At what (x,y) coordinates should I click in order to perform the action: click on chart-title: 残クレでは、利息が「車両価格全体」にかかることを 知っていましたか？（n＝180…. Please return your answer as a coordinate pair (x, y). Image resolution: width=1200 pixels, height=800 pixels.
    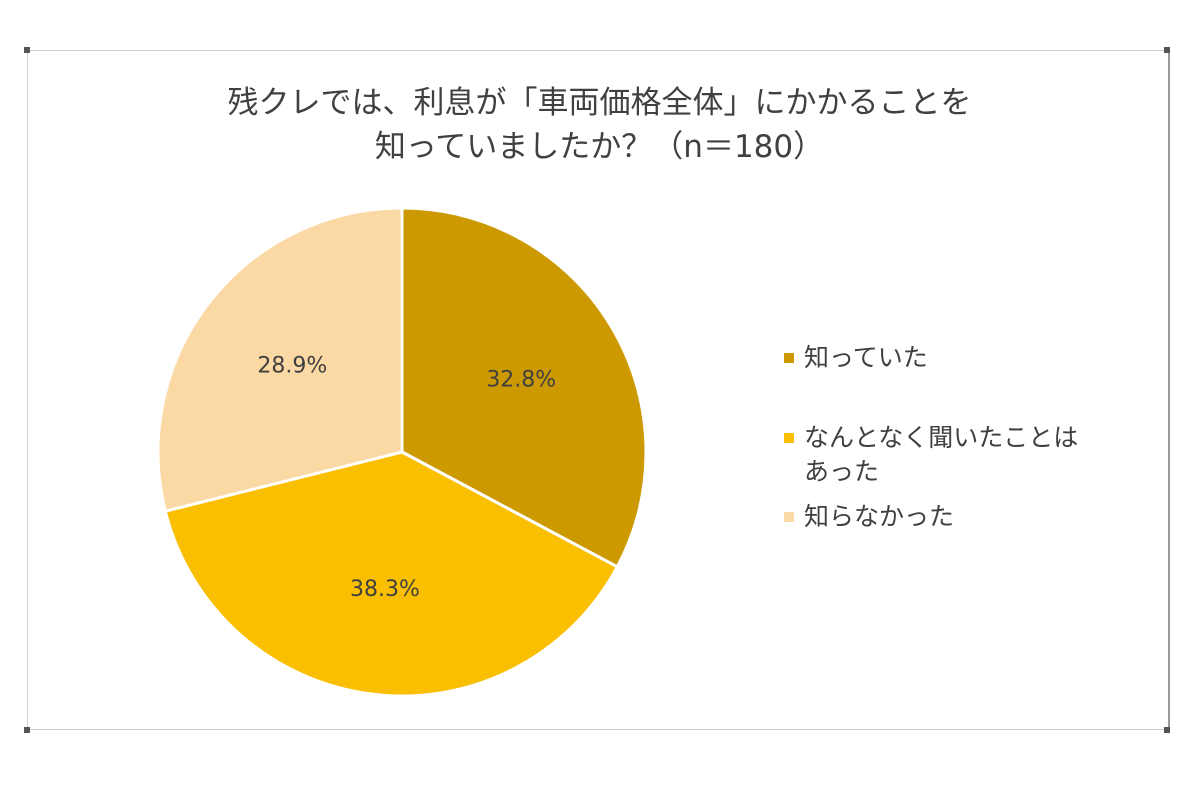
    Looking at the image, I should click on (599, 125).